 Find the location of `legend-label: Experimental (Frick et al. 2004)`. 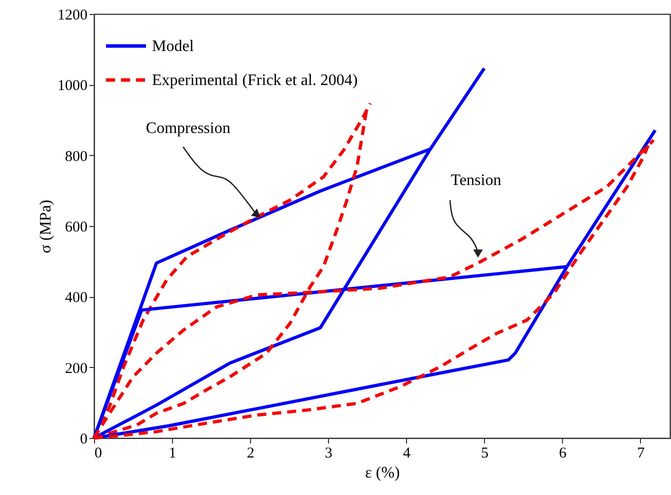

legend-label: Experimental (Frick et al. 2004) is located at coordinates (255, 80).